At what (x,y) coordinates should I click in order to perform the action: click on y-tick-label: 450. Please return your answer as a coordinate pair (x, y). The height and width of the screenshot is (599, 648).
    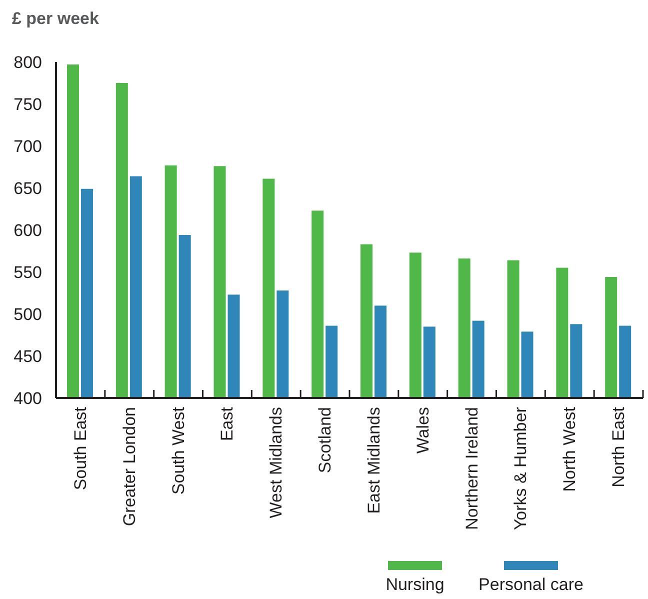
    Looking at the image, I should click on (28, 356).